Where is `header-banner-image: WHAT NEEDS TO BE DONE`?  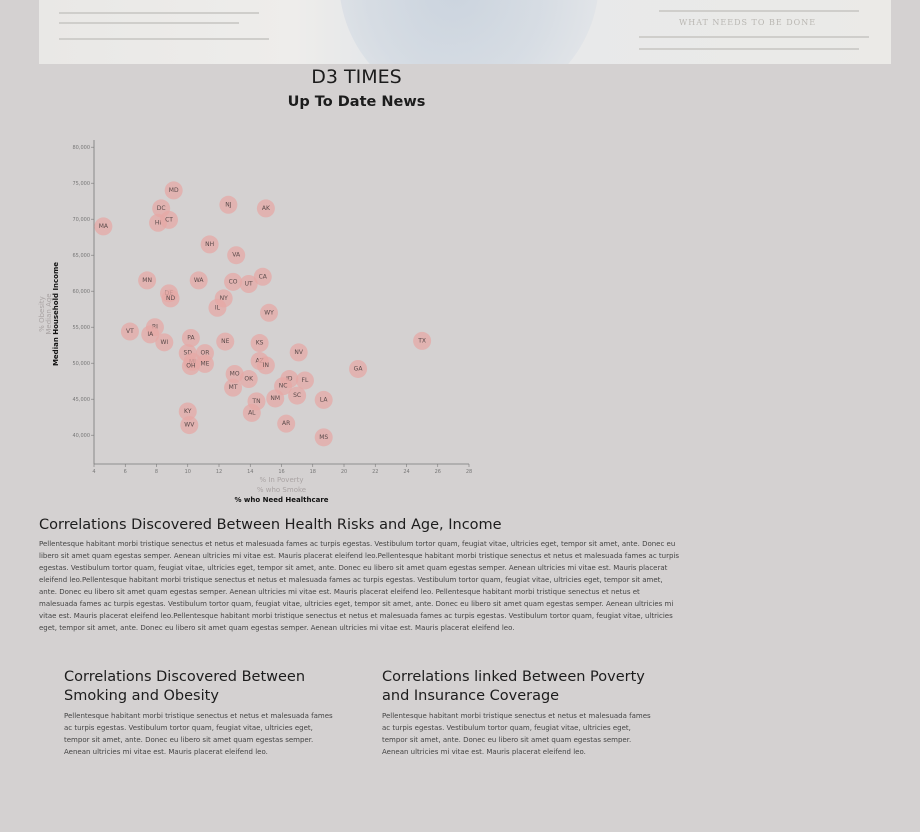
header-banner-image: WHAT NEEDS TO BE DONE is located at coordinates (465, 32).